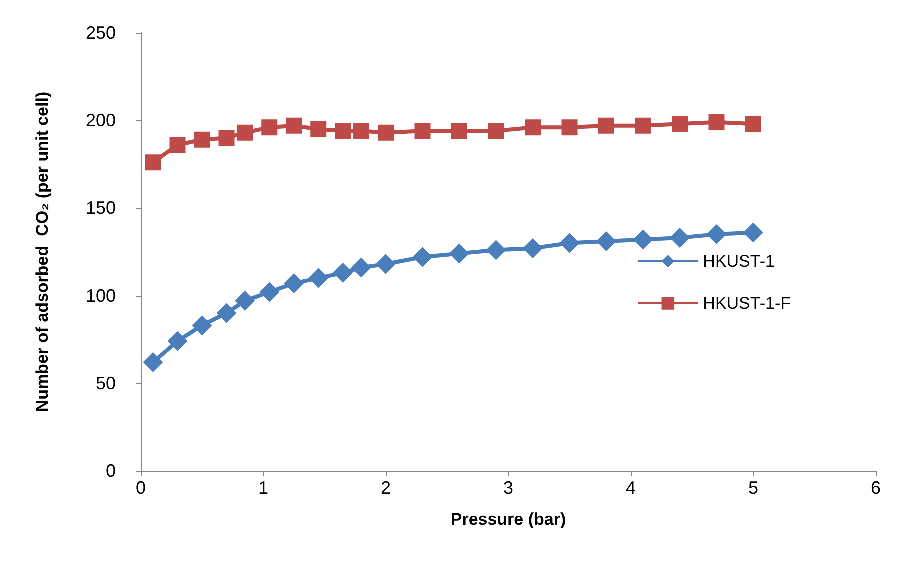  Describe the element at coordinates (508, 488) in the screenshot. I see `x-tick-label: 3` at that location.